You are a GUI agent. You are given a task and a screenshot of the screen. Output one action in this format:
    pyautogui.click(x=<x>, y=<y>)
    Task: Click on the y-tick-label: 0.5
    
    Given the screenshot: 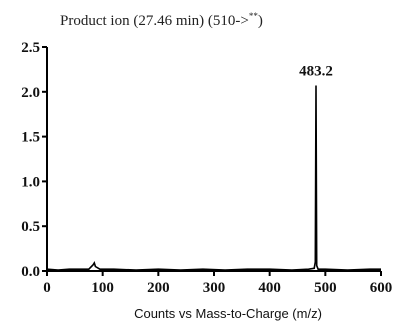 What is the action you would take?
    pyautogui.click(x=30, y=227)
    